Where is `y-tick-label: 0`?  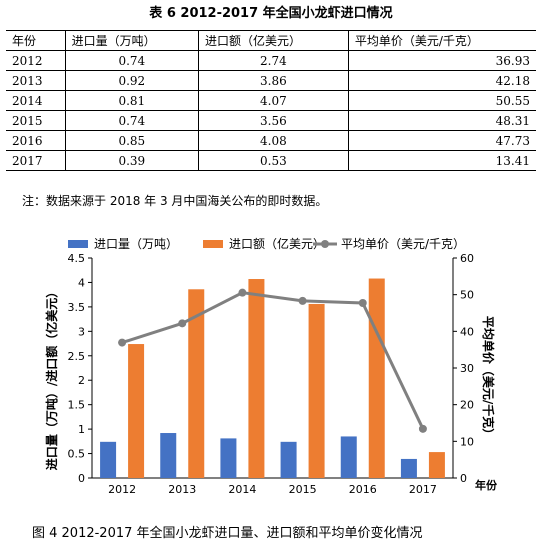
y-tick-label: 0 is located at coordinates (81, 478).